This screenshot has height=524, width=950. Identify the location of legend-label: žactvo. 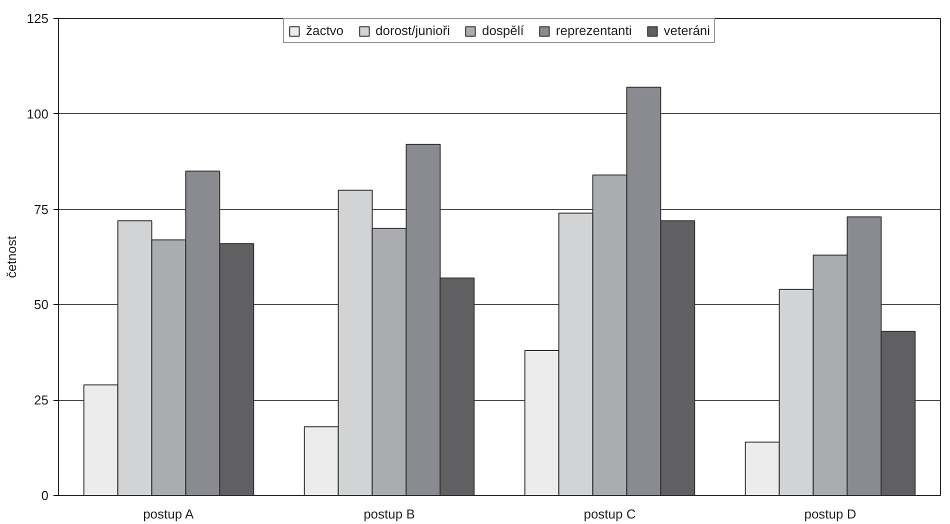
(325, 30).